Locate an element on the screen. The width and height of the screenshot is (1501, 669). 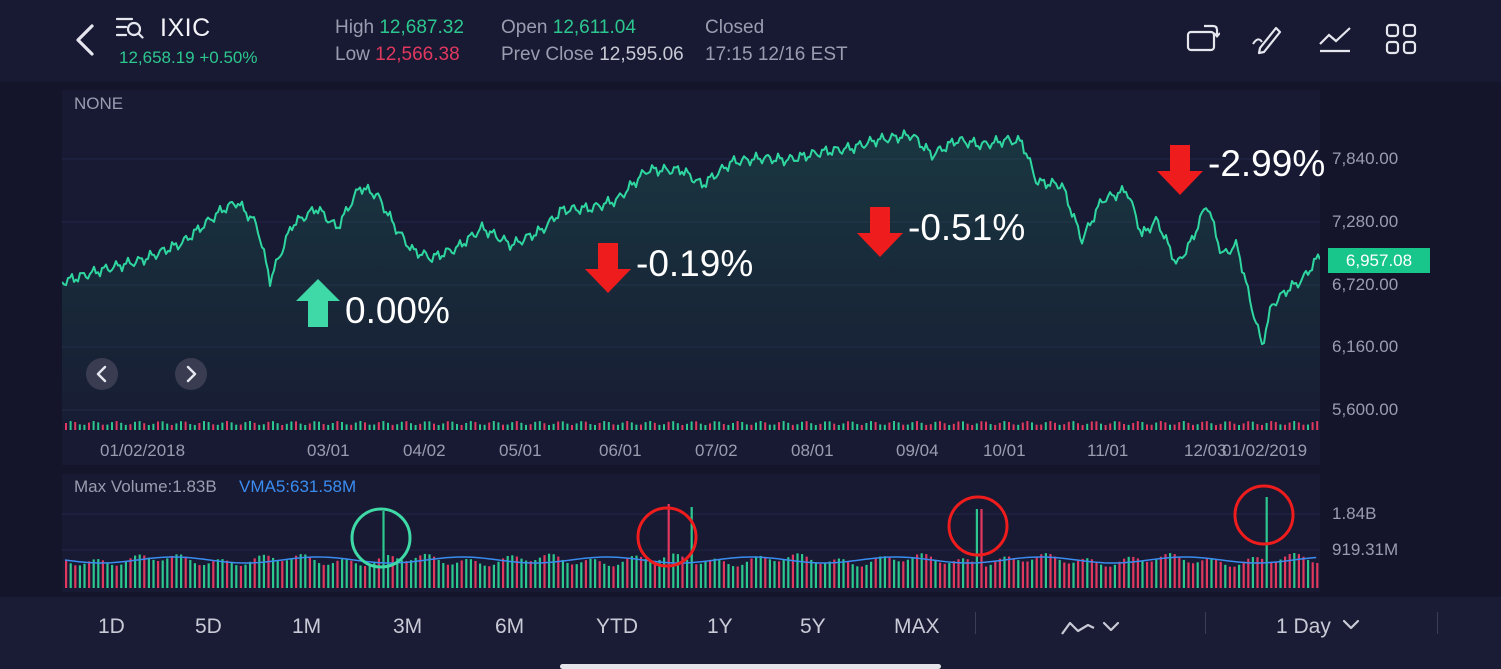
grid-icon is located at coordinates (1401, 39).